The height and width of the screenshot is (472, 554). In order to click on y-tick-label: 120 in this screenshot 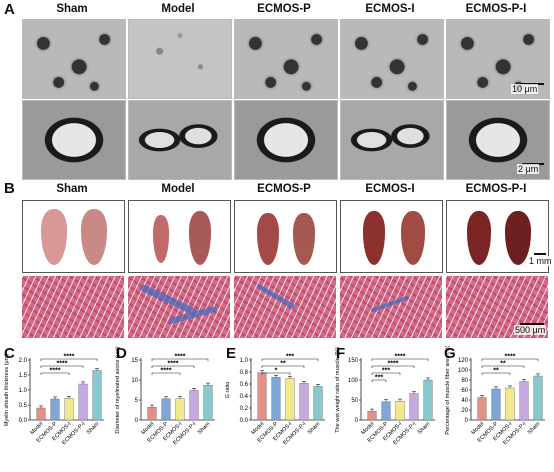, I will do `click(463, 361)`.